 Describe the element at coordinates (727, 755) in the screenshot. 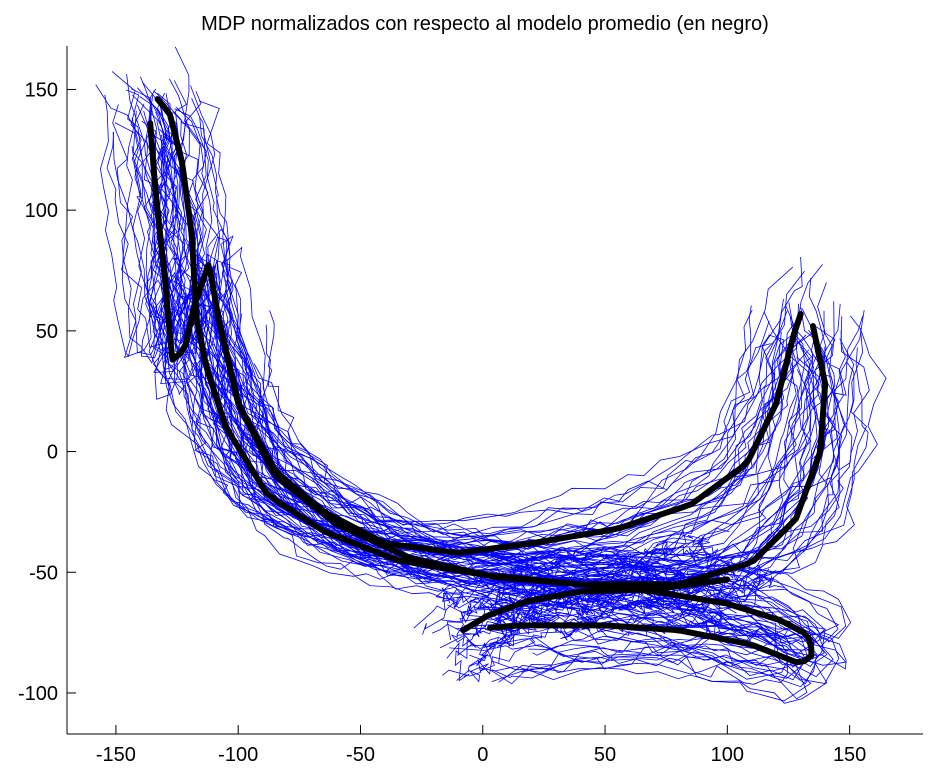

I see `x-tick-label-5: 100` at that location.